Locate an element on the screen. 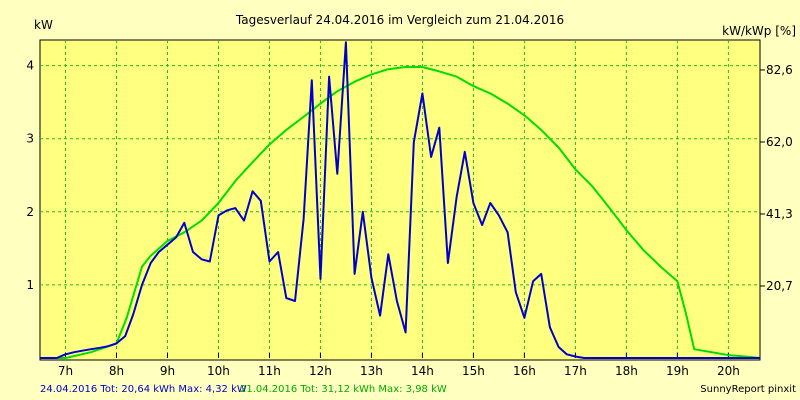  y-left-tick-label: 2 is located at coordinates (30, 212).